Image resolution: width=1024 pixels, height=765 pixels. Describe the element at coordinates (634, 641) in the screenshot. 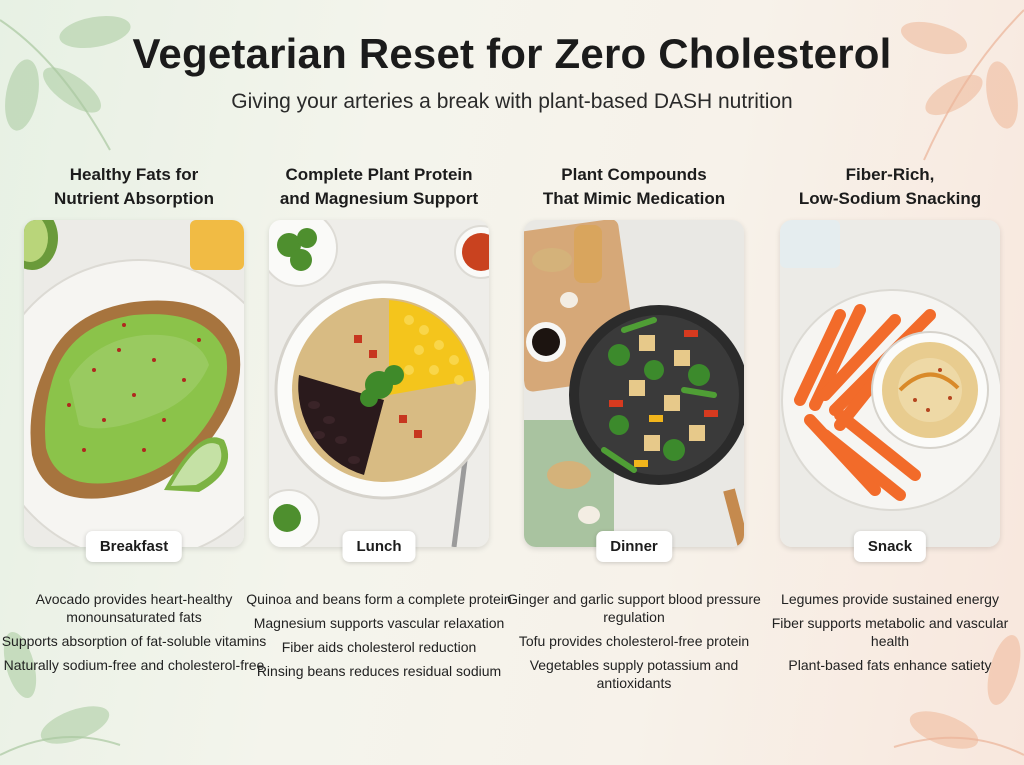

I see `list-item: Tofu provides cholesterol-free protein` at that location.